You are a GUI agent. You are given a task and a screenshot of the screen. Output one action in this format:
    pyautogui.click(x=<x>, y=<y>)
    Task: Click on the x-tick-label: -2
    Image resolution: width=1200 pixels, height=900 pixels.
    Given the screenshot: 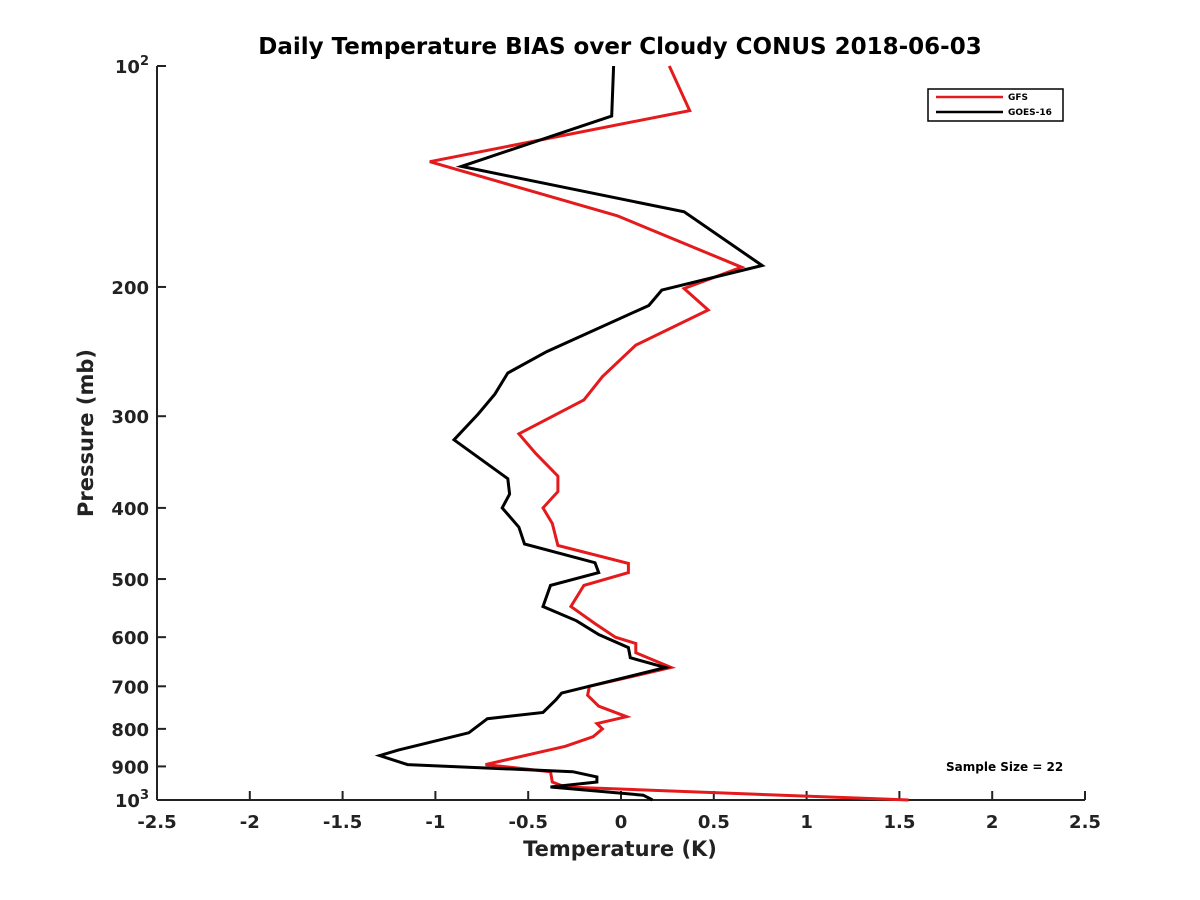 What is the action you would take?
    pyautogui.click(x=250, y=822)
    